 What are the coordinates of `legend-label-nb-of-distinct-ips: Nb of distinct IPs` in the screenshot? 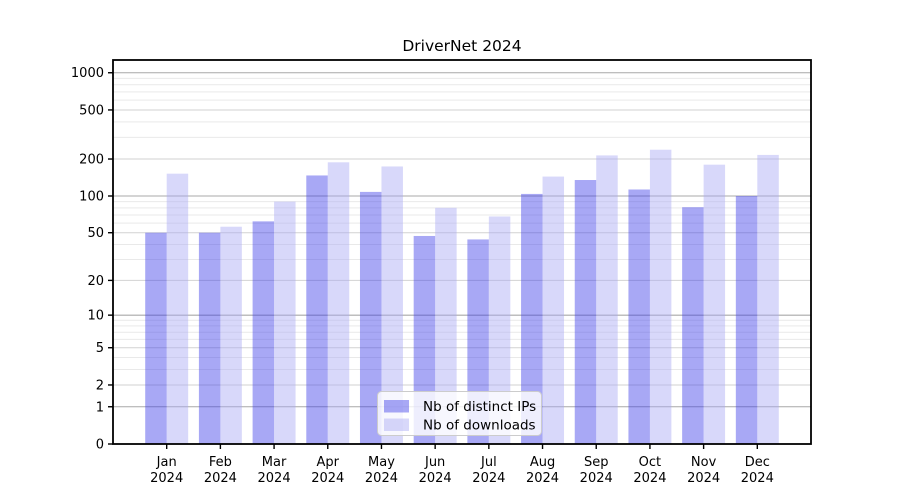 It's located at (479, 407).